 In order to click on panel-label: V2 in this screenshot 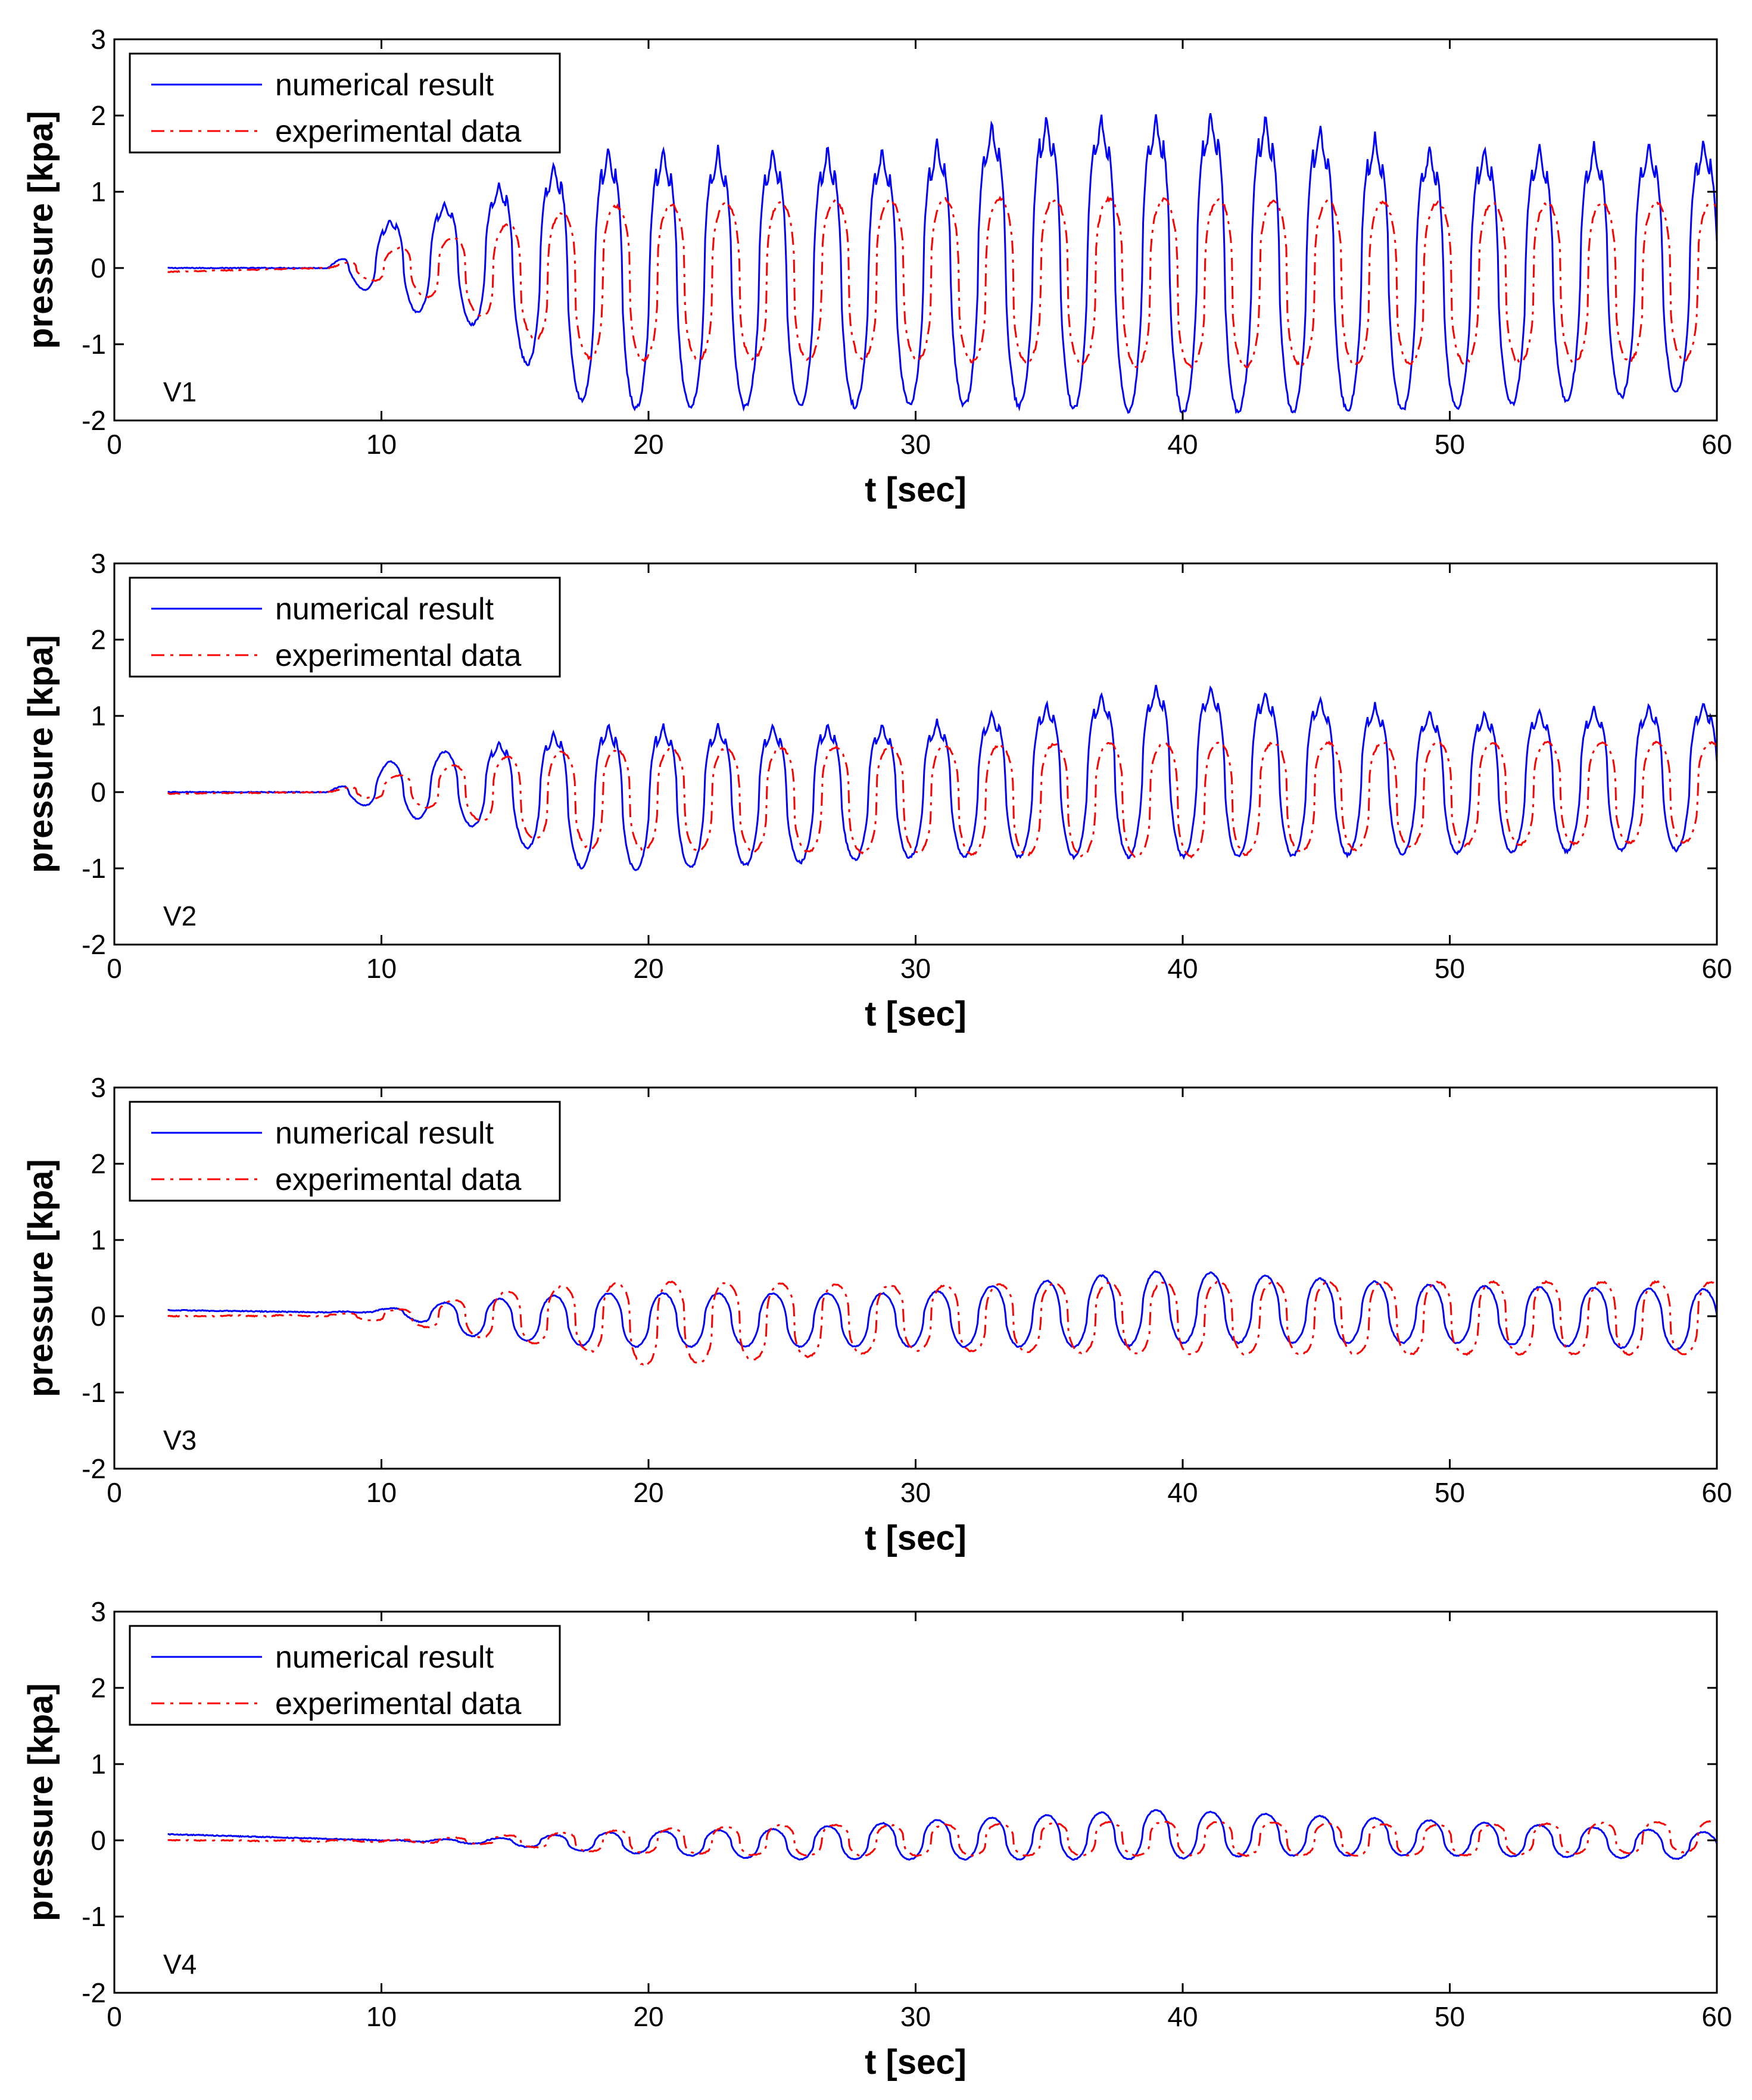, I will do `click(180, 916)`.